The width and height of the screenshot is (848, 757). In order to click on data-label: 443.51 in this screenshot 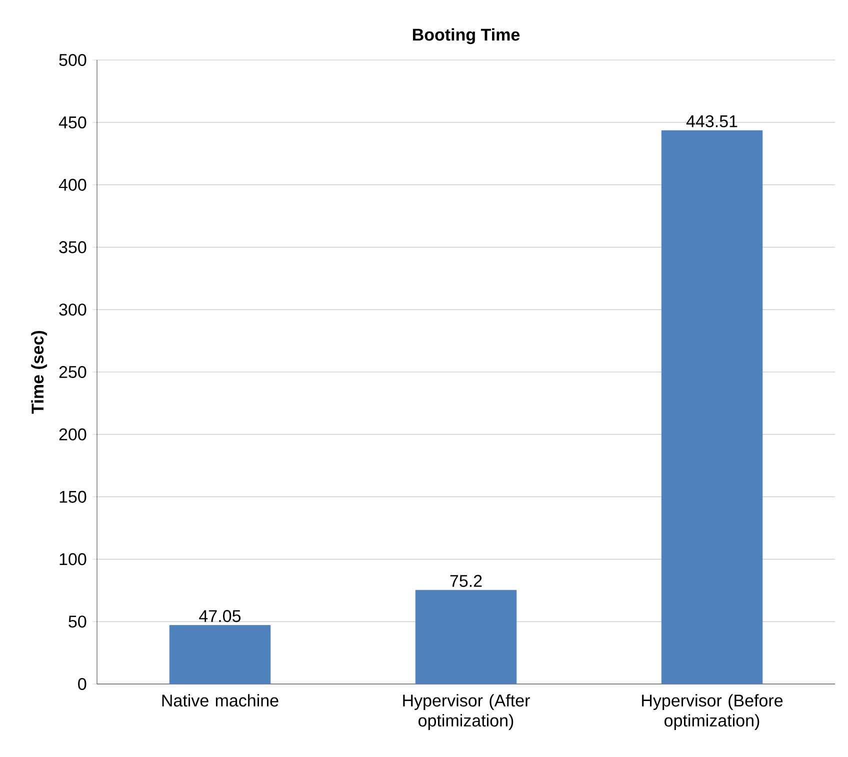, I will do `click(712, 121)`.